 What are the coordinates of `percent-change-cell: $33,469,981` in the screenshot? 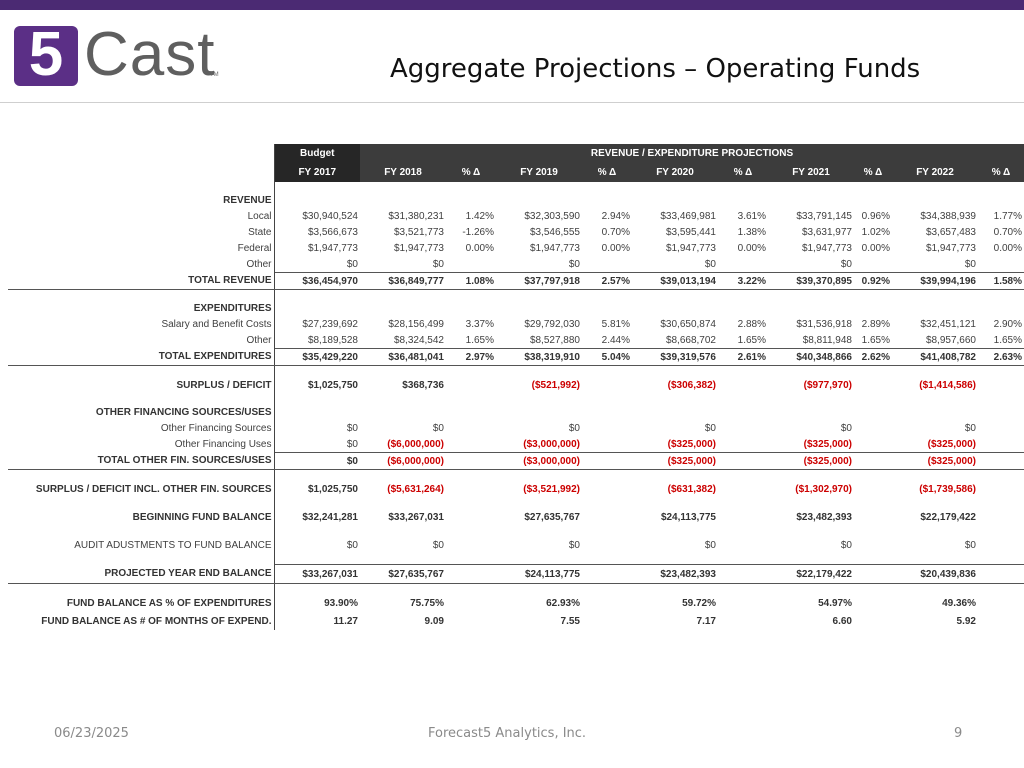 It's located at (688, 216).